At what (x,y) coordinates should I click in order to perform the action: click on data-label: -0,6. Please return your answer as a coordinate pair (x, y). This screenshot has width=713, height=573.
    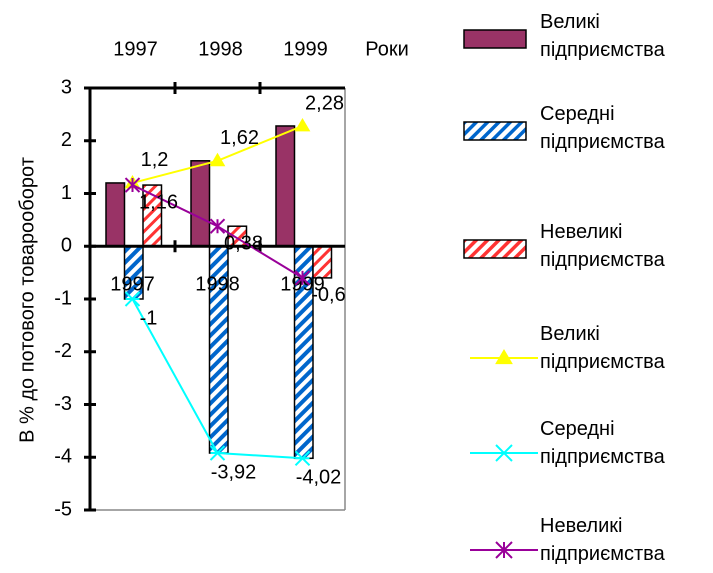
    Looking at the image, I should click on (328, 295).